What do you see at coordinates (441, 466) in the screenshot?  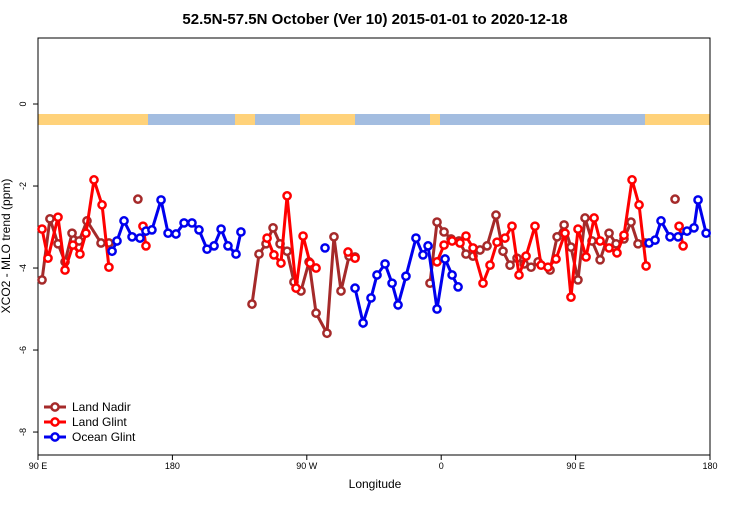 I see `x-tick-label: 0` at bounding box center [441, 466].